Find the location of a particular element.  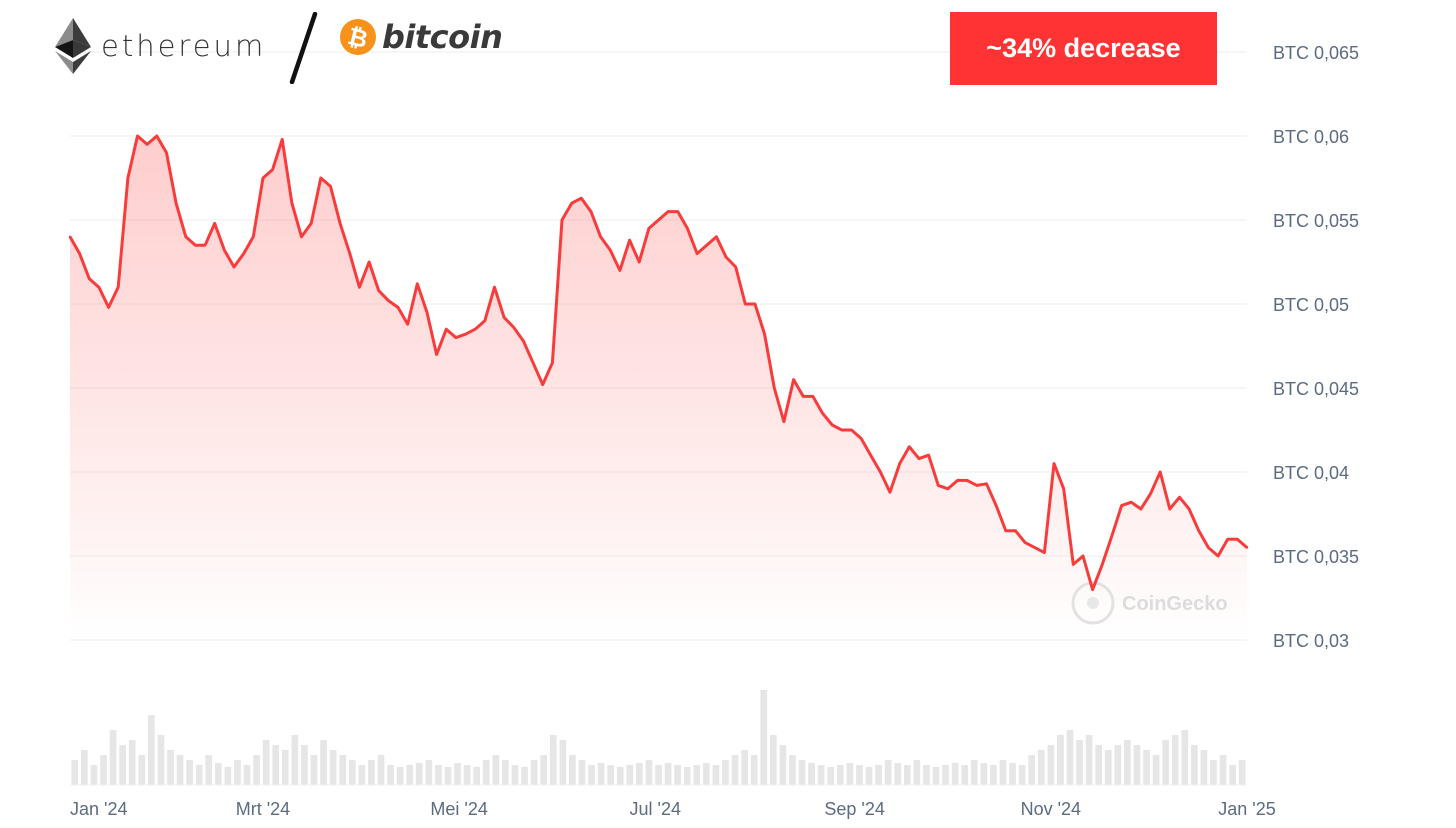

y-tick-label: BTC 0,045 is located at coordinates (1316, 389).